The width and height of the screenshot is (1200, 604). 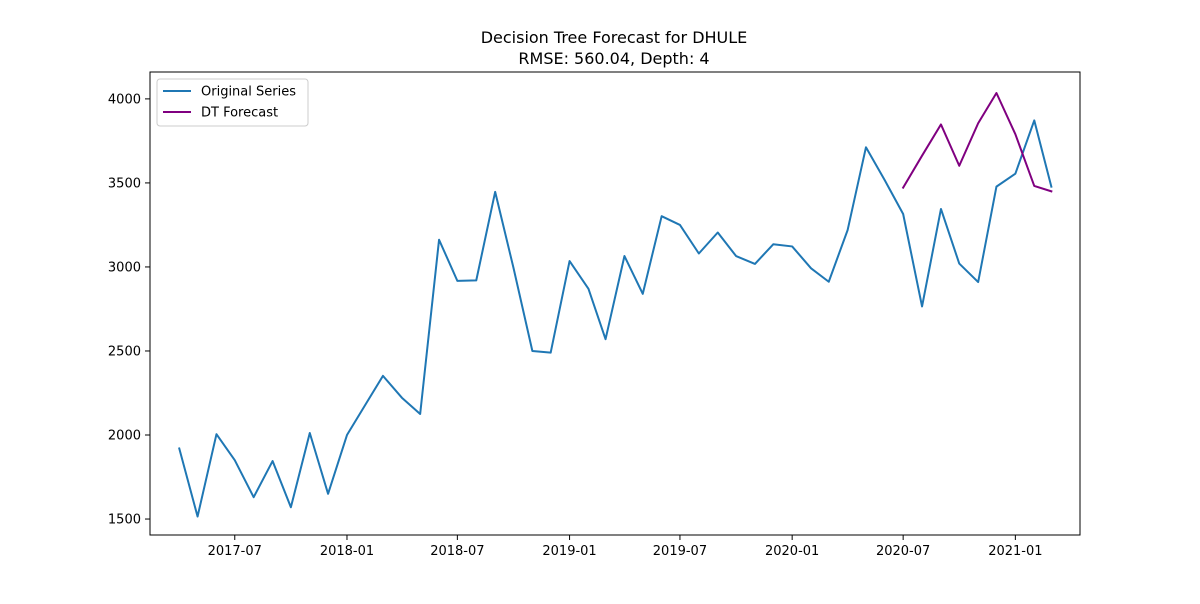 What do you see at coordinates (124, 351) in the screenshot?
I see `y-tick-label: 2500` at bounding box center [124, 351].